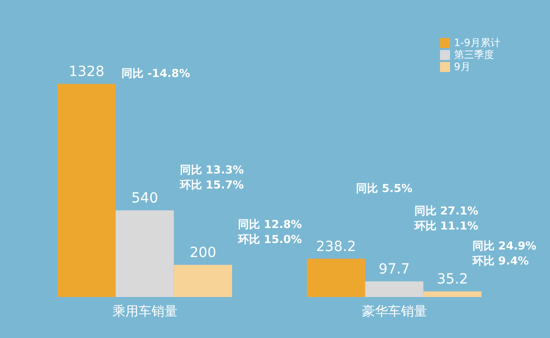 Image resolution: width=550 pixels, height=338 pixels. What do you see at coordinates (445, 225) in the screenshot?
I see `annotation: 环比 11.1%` at bounding box center [445, 225].